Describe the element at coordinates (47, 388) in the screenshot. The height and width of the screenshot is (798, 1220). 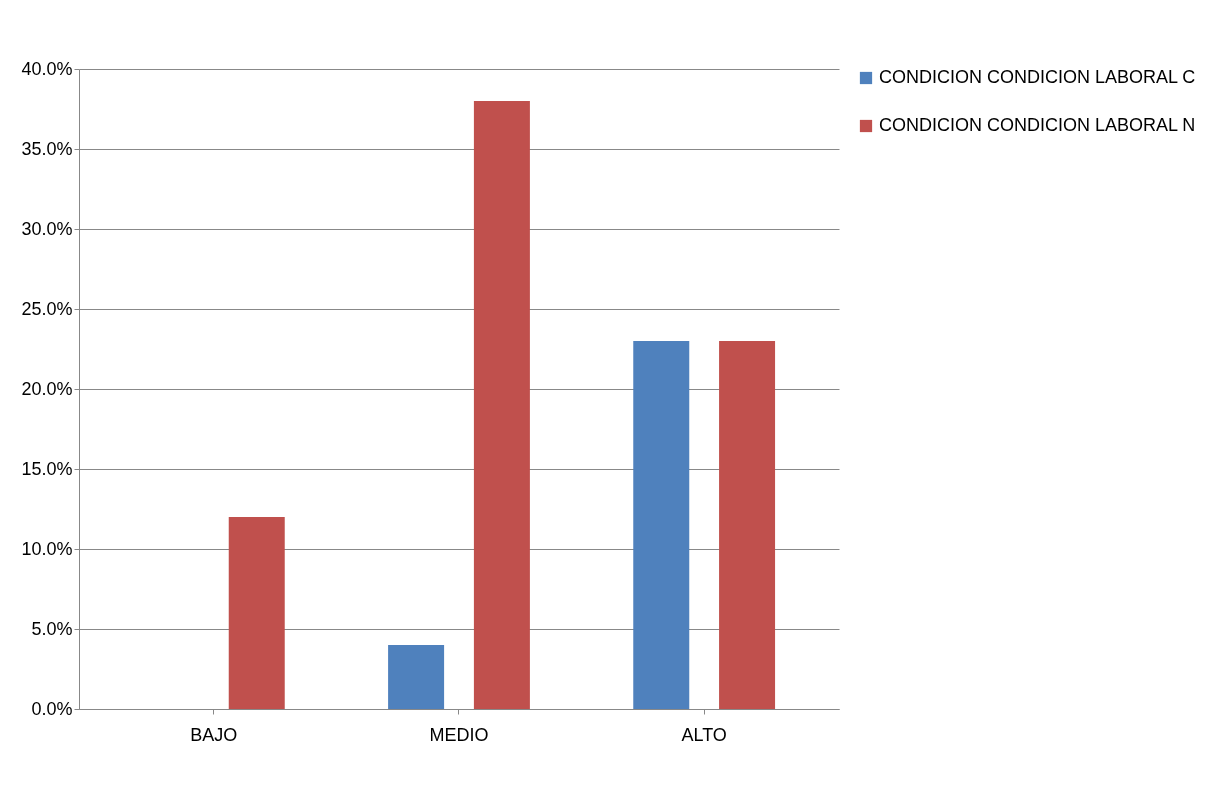
I see `y-tick-label: 20.0%` at that location.